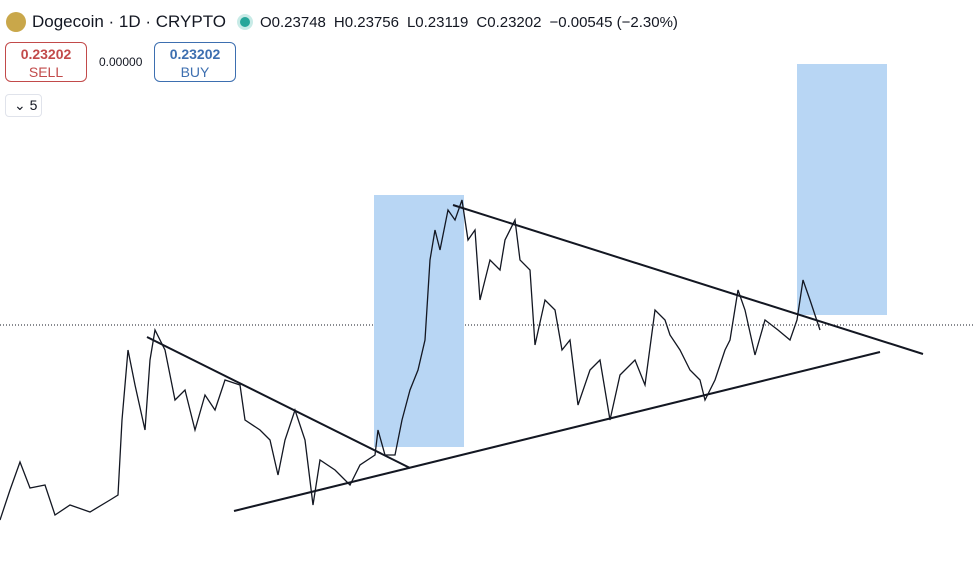 The image size is (975, 585). I want to click on sell-button: 0.23202 SELL, so click(46, 62).